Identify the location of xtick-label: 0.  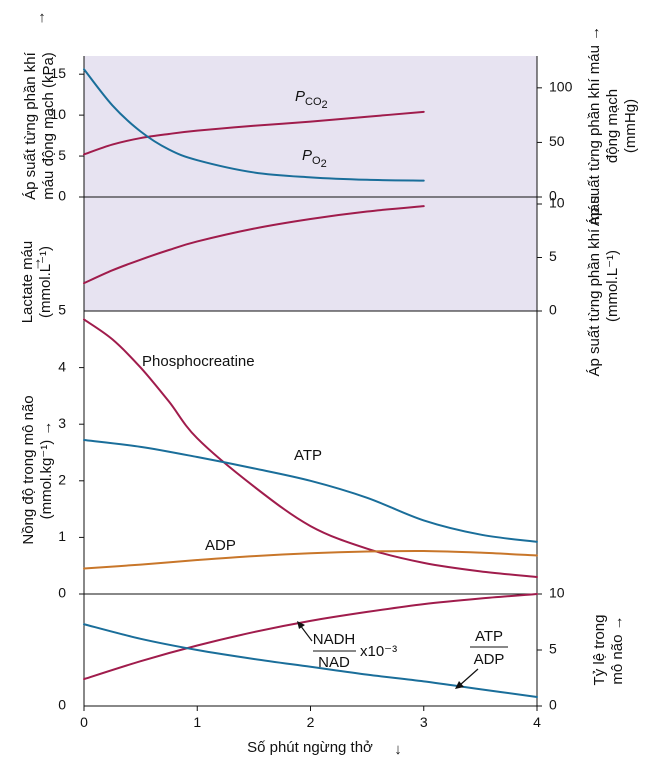
(84, 722).